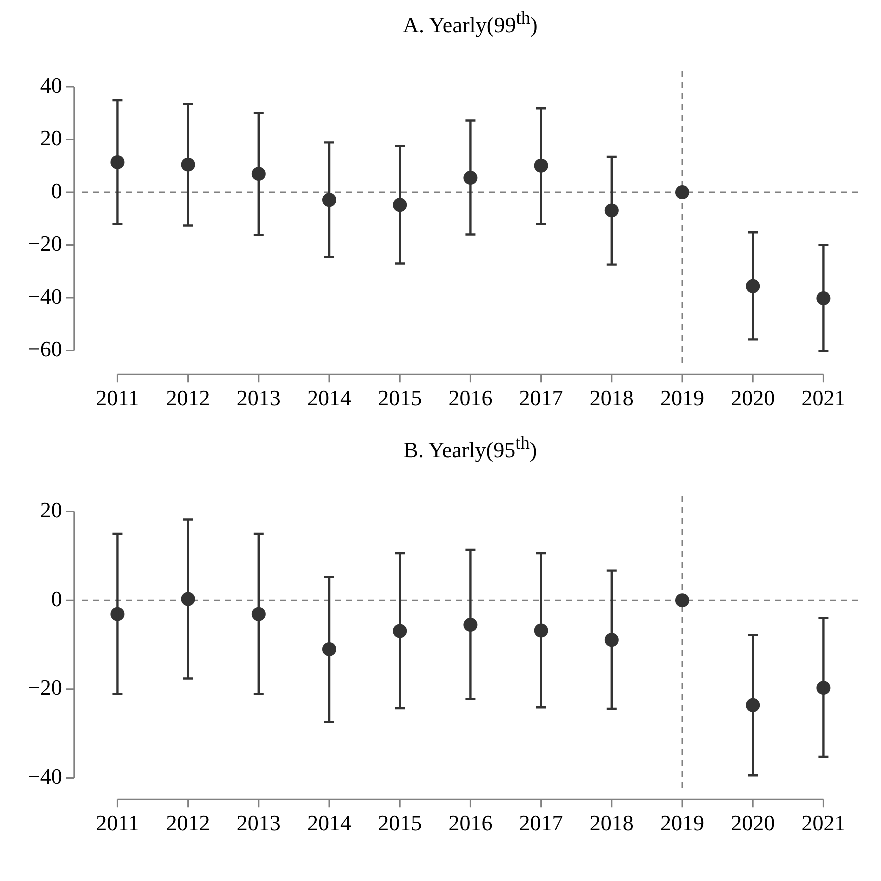  What do you see at coordinates (51, 85) in the screenshot?
I see `y-tick-label: 40` at bounding box center [51, 85].